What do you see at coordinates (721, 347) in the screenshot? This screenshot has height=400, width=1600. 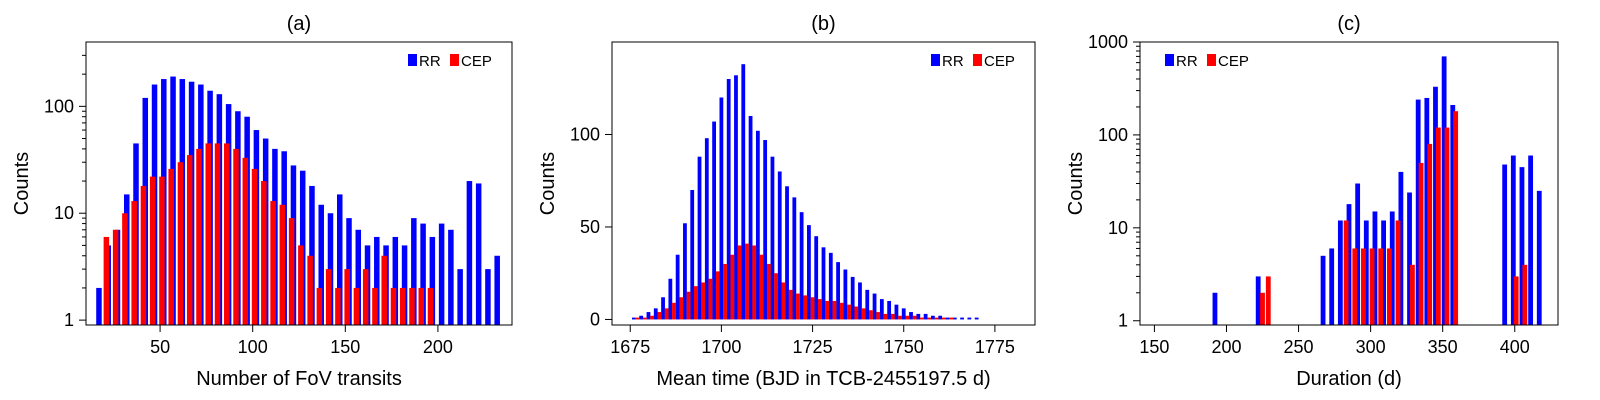 I see `x-tick-label: 1700` at bounding box center [721, 347].